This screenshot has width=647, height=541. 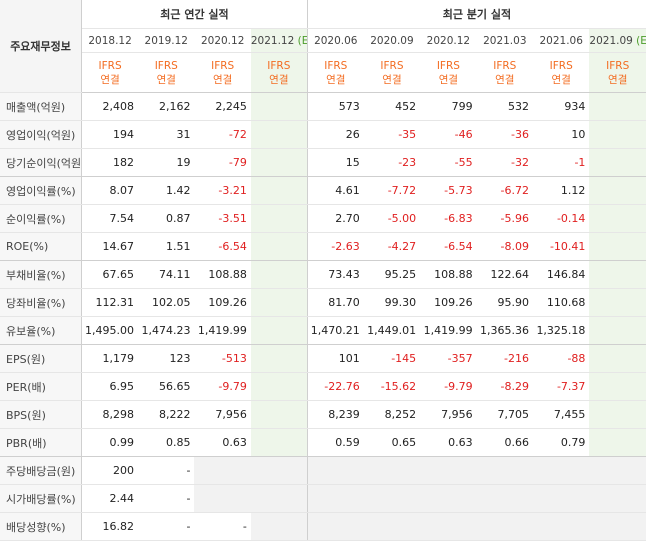 I want to click on table-cell: 1,419.99, so click(x=222, y=330).